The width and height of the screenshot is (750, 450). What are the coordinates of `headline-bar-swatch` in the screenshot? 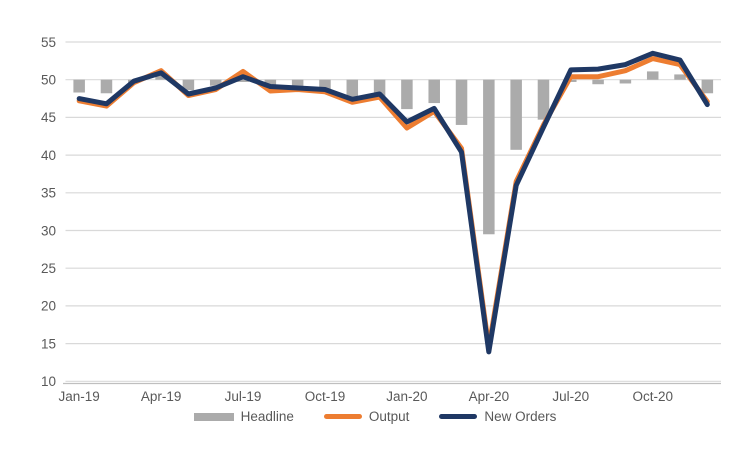 It's located at (213, 416).